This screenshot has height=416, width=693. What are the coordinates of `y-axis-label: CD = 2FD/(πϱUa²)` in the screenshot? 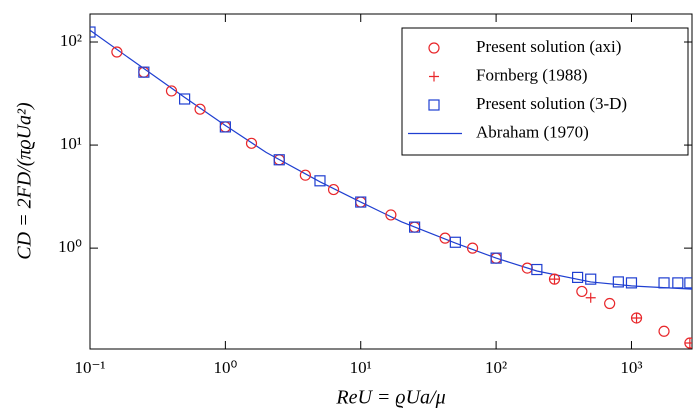 It's located at (25, 181).